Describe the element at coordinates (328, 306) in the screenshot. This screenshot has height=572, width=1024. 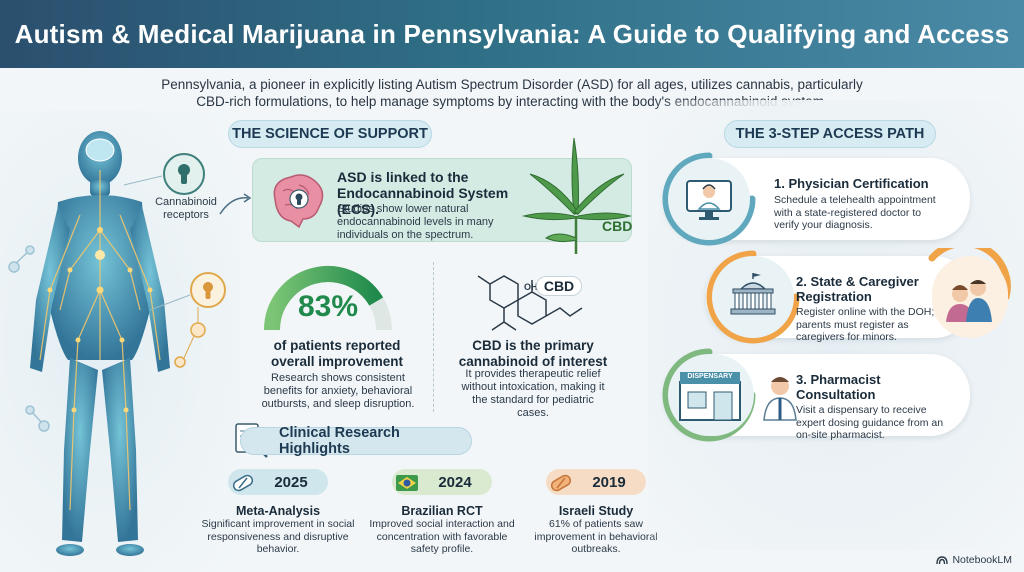
I see `improvement-percent: 83%` at that location.